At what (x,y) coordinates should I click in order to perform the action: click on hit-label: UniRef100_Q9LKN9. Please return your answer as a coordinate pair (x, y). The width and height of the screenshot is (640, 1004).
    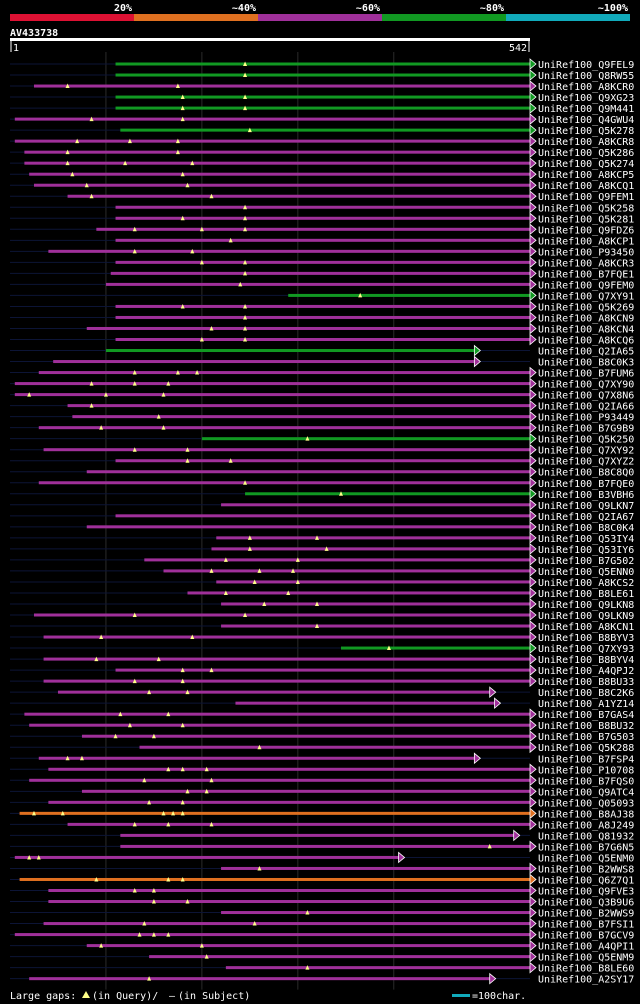
    Looking at the image, I should click on (586, 616).